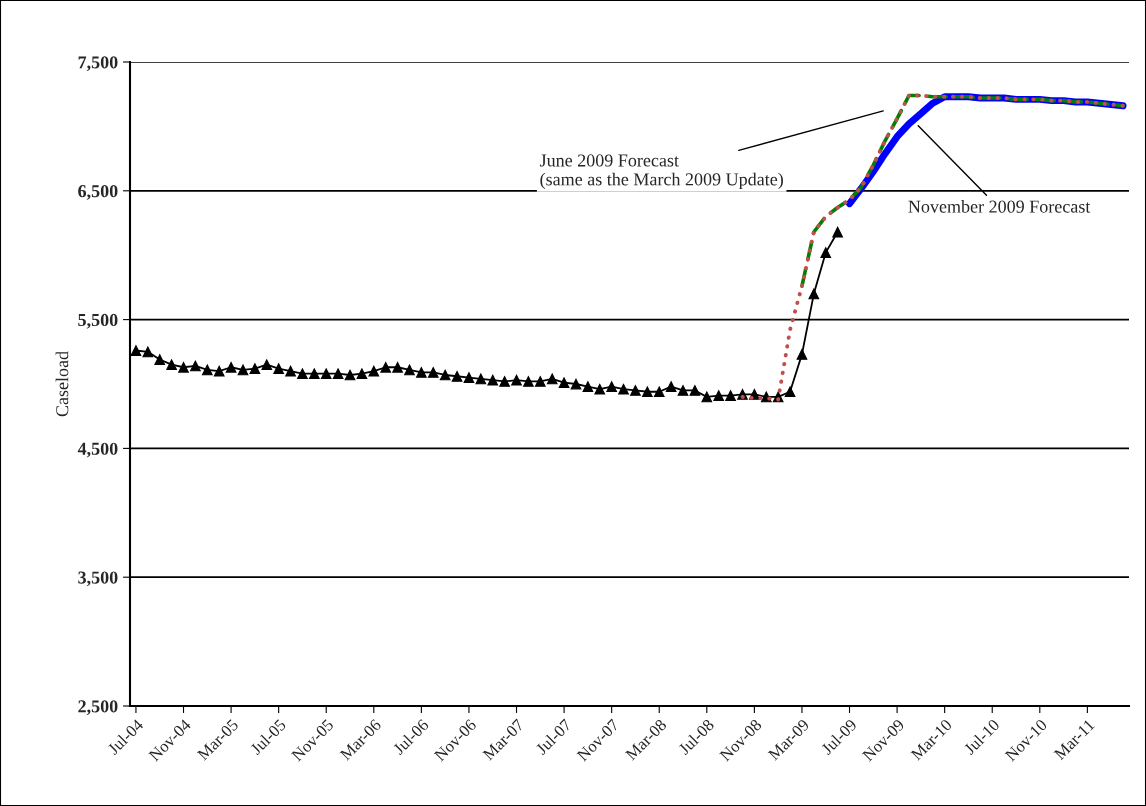 The image size is (1146, 806). What do you see at coordinates (98, 321) in the screenshot?
I see `y-tick-label: 5,500` at bounding box center [98, 321].